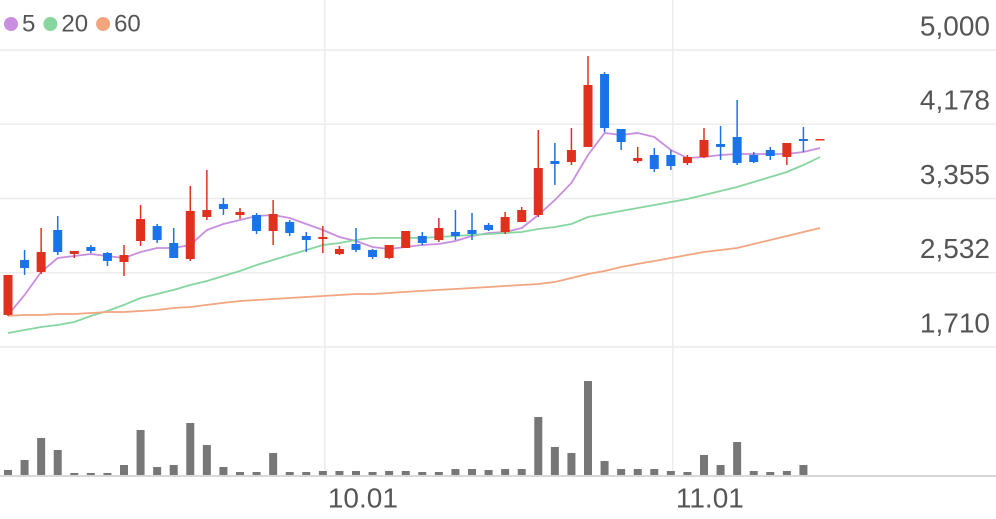  Describe the element at coordinates (710, 497) in the screenshot. I see `x-tick-label: 11.01` at that location.